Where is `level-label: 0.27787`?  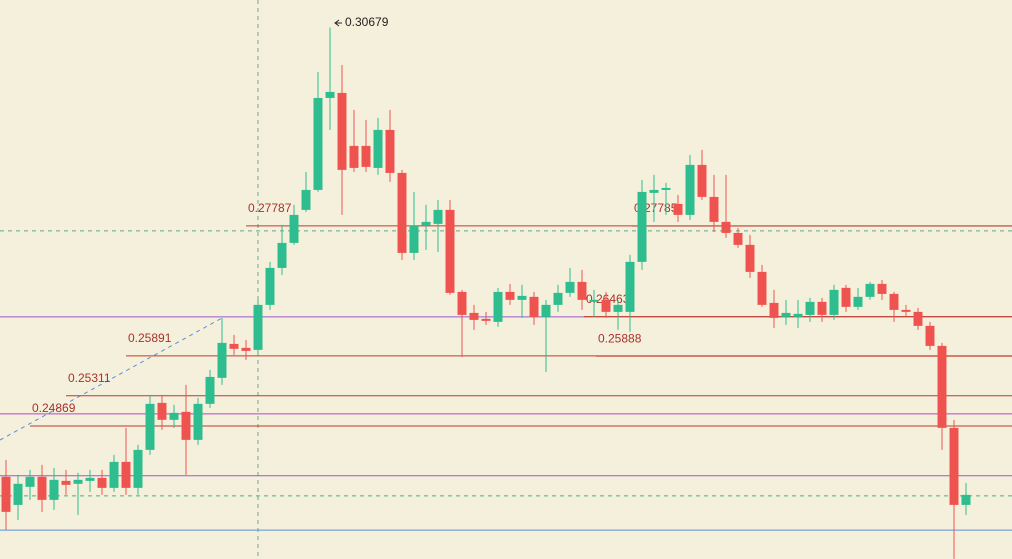
level-label: 0.27787 is located at coordinates (270, 208).